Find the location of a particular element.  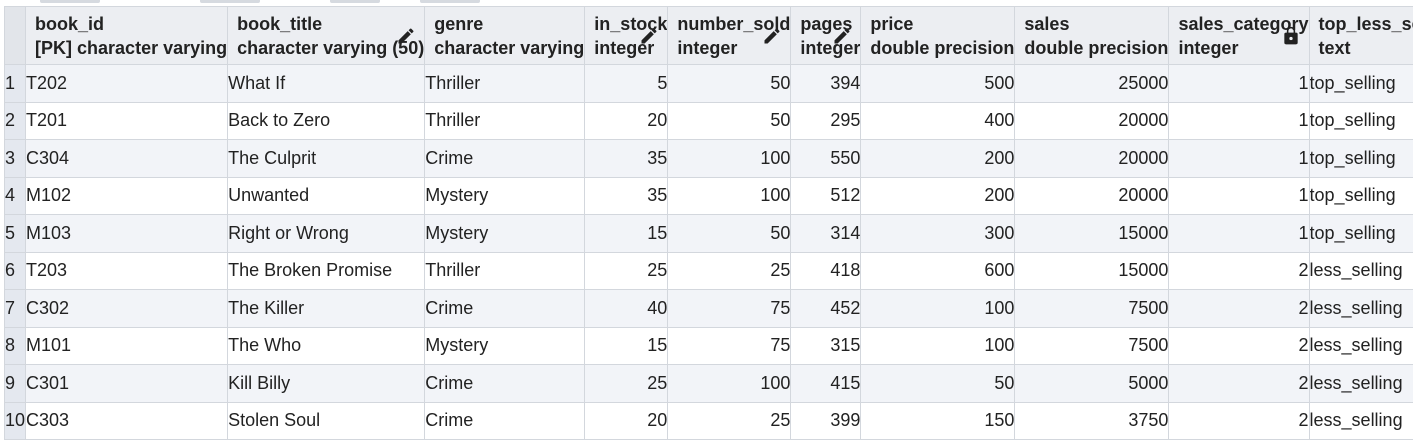

cell-sales: 20000 is located at coordinates (1092, 158).